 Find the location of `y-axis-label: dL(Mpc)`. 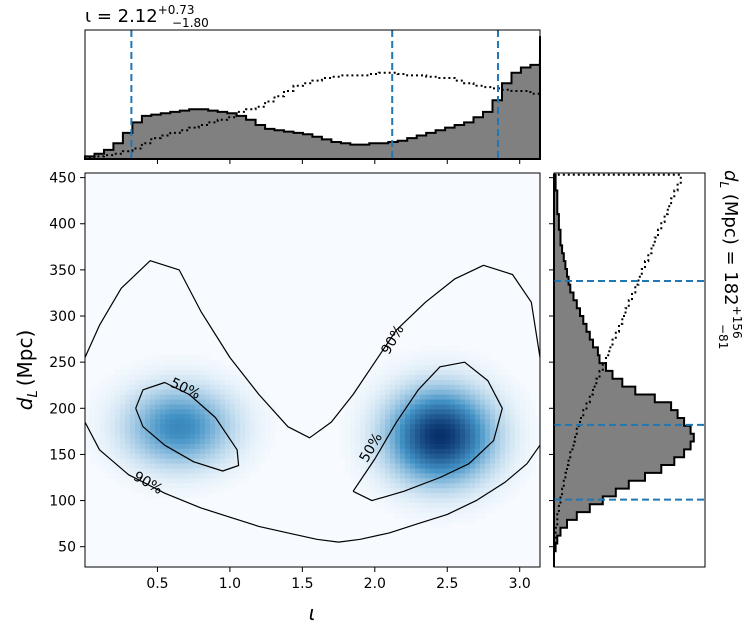

y-axis-label: dL(Mpc) is located at coordinates (27, 370).